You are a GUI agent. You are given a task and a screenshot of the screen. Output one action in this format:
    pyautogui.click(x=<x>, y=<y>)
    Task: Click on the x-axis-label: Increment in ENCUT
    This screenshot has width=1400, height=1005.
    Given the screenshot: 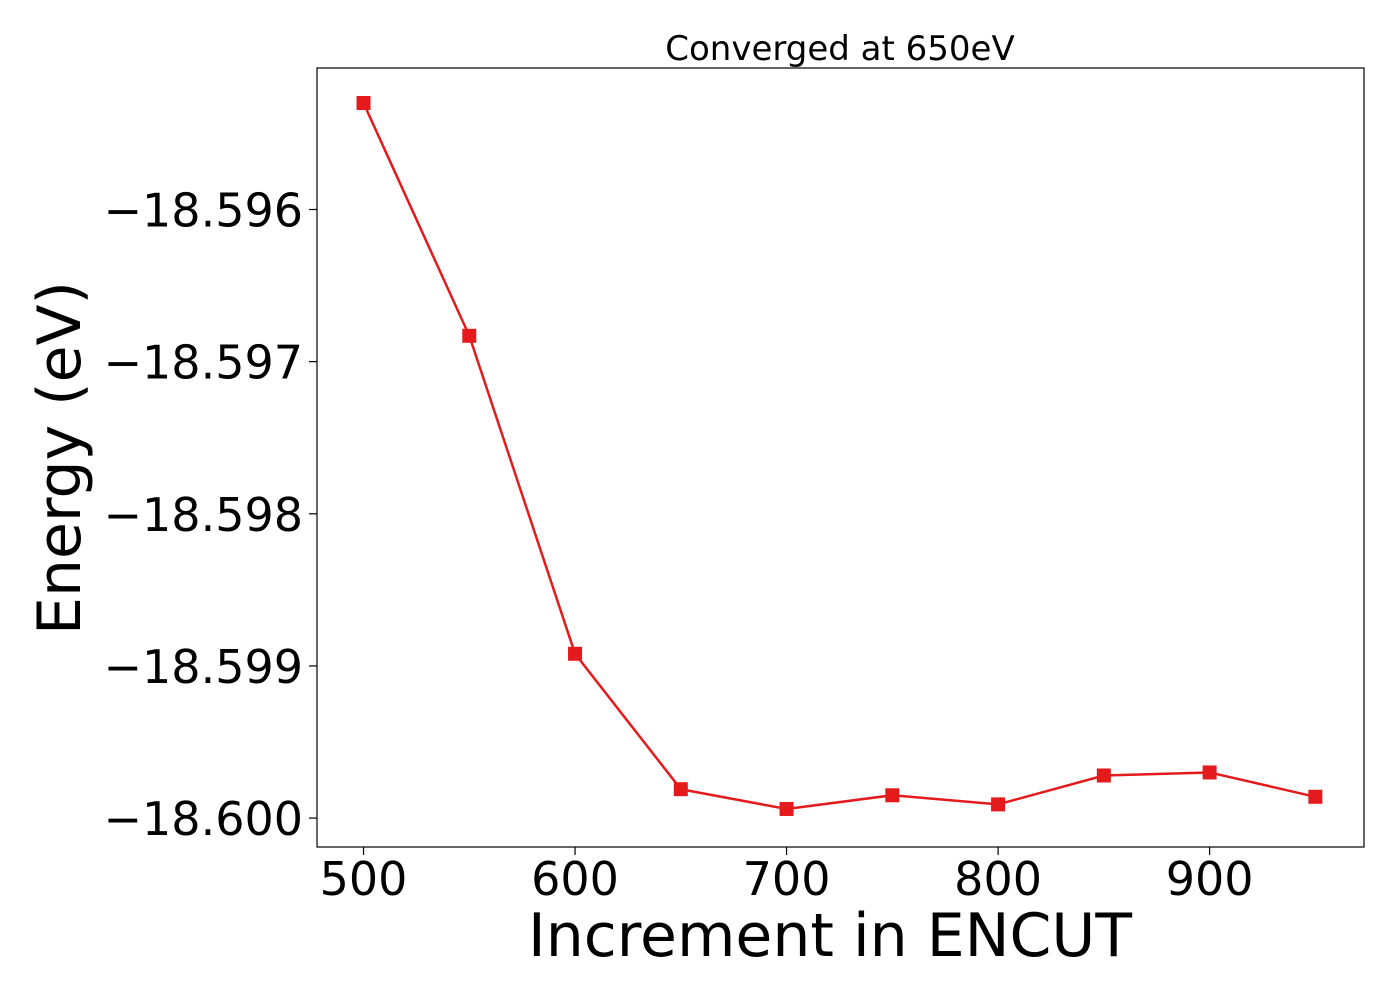 What is the action you would take?
    pyautogui.click(x=830, y=936)
    